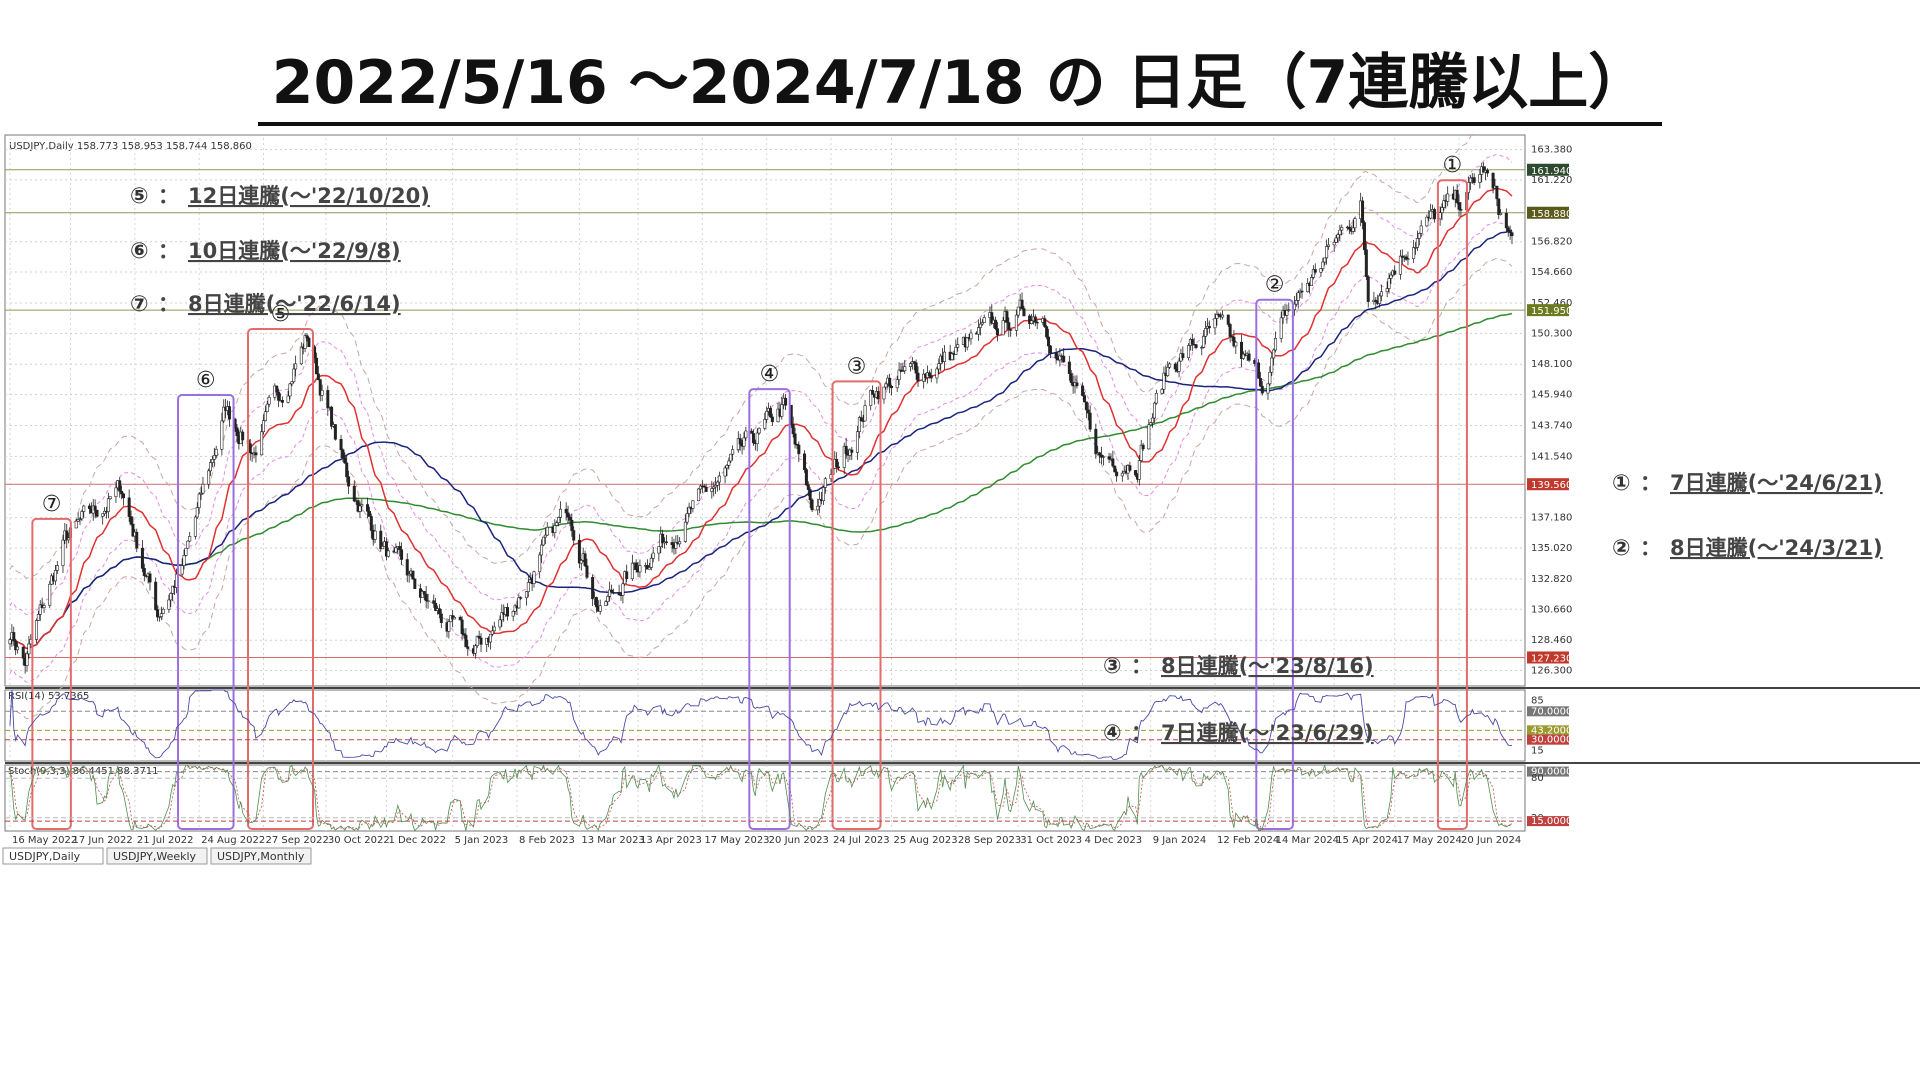 The image size is (1920, 1080). I want to click on y-tick-label: 143.740, so click(1551, 425).